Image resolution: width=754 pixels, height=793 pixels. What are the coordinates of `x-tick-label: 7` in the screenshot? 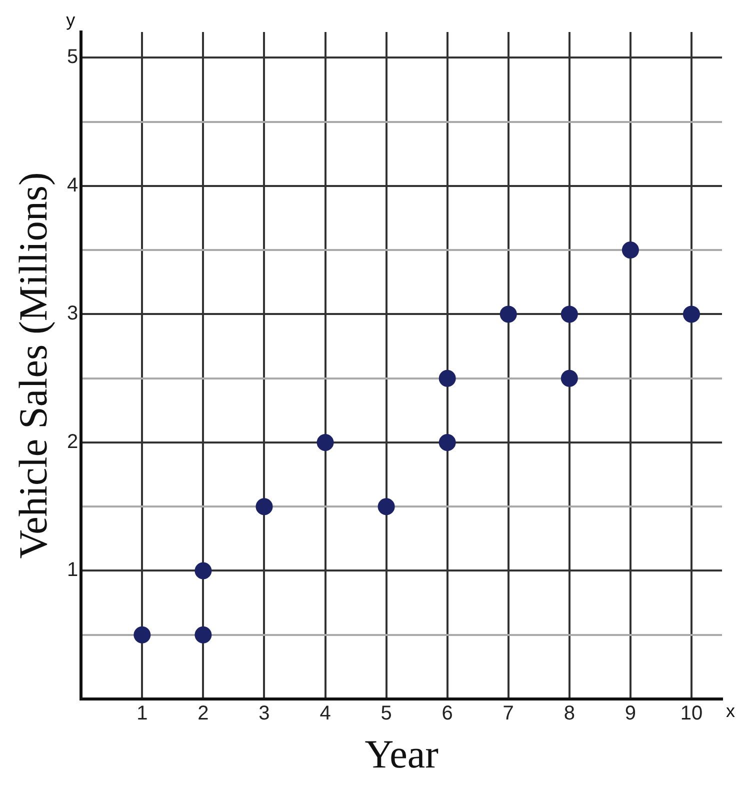 It's located at (508, 713).